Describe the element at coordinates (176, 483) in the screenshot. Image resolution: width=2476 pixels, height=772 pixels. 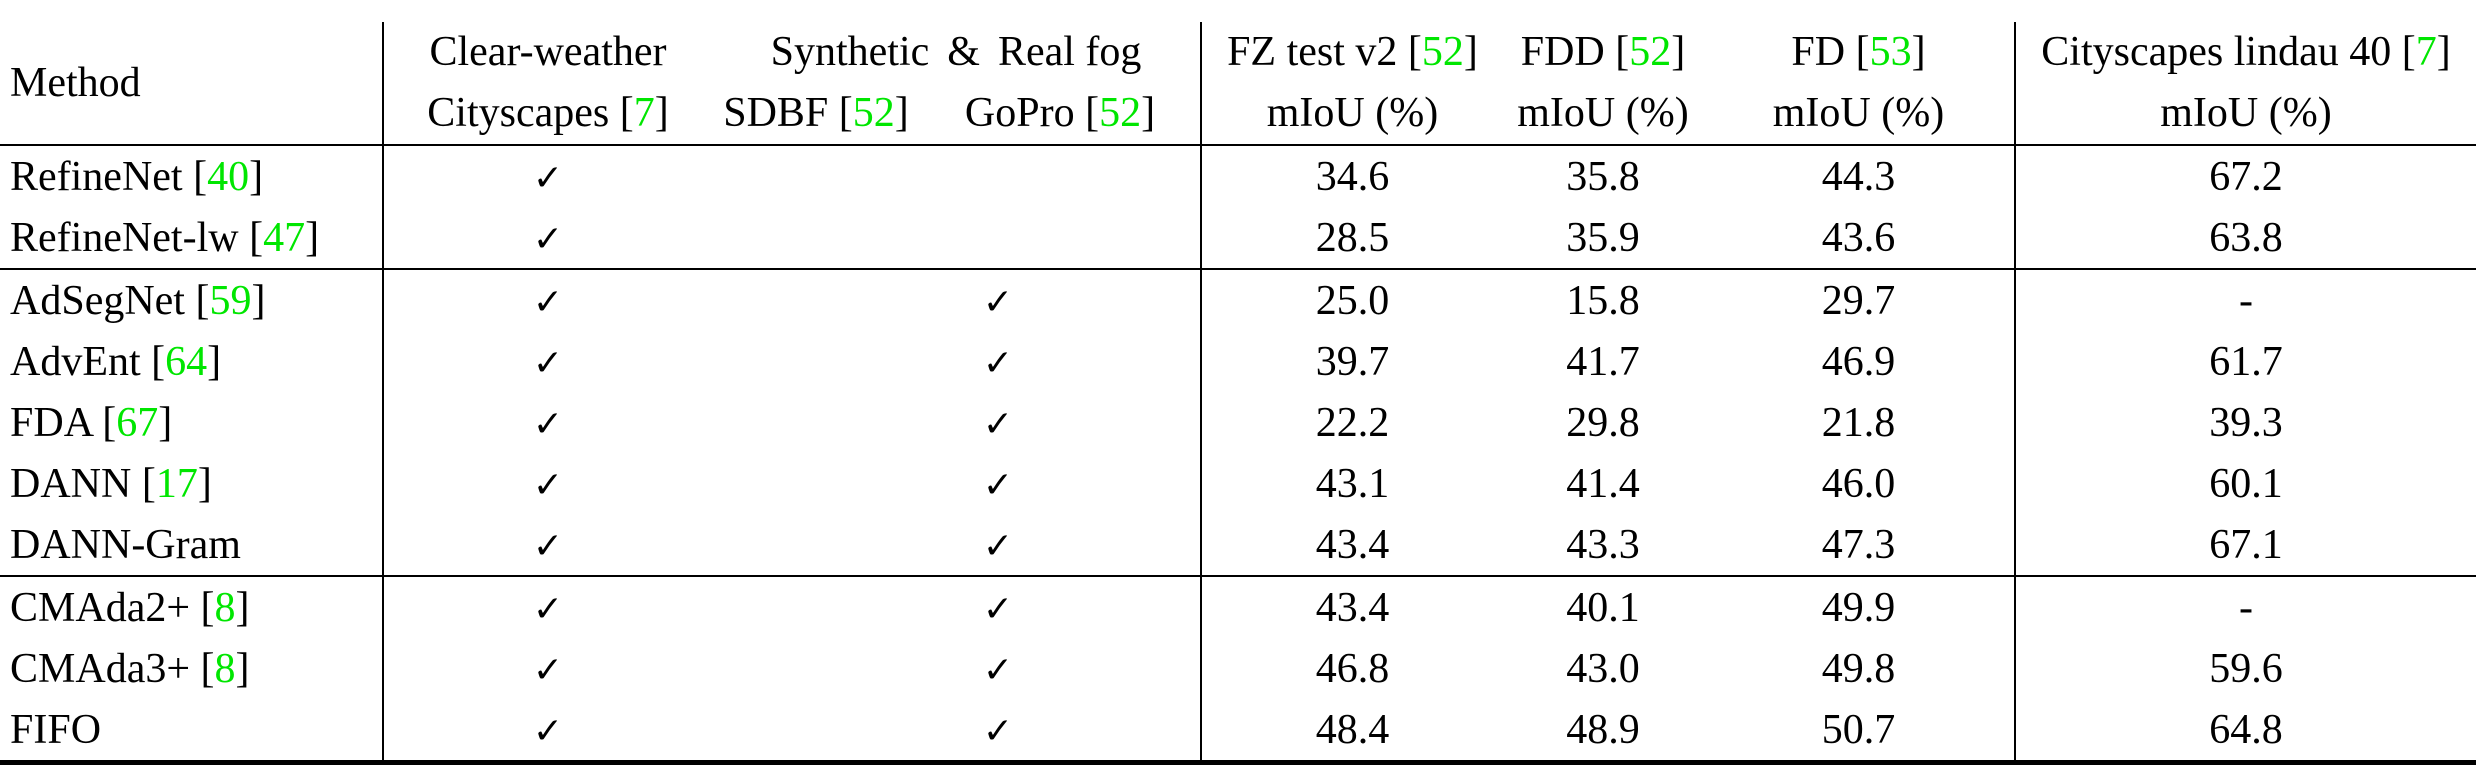
I see `citation: 17` at that location.